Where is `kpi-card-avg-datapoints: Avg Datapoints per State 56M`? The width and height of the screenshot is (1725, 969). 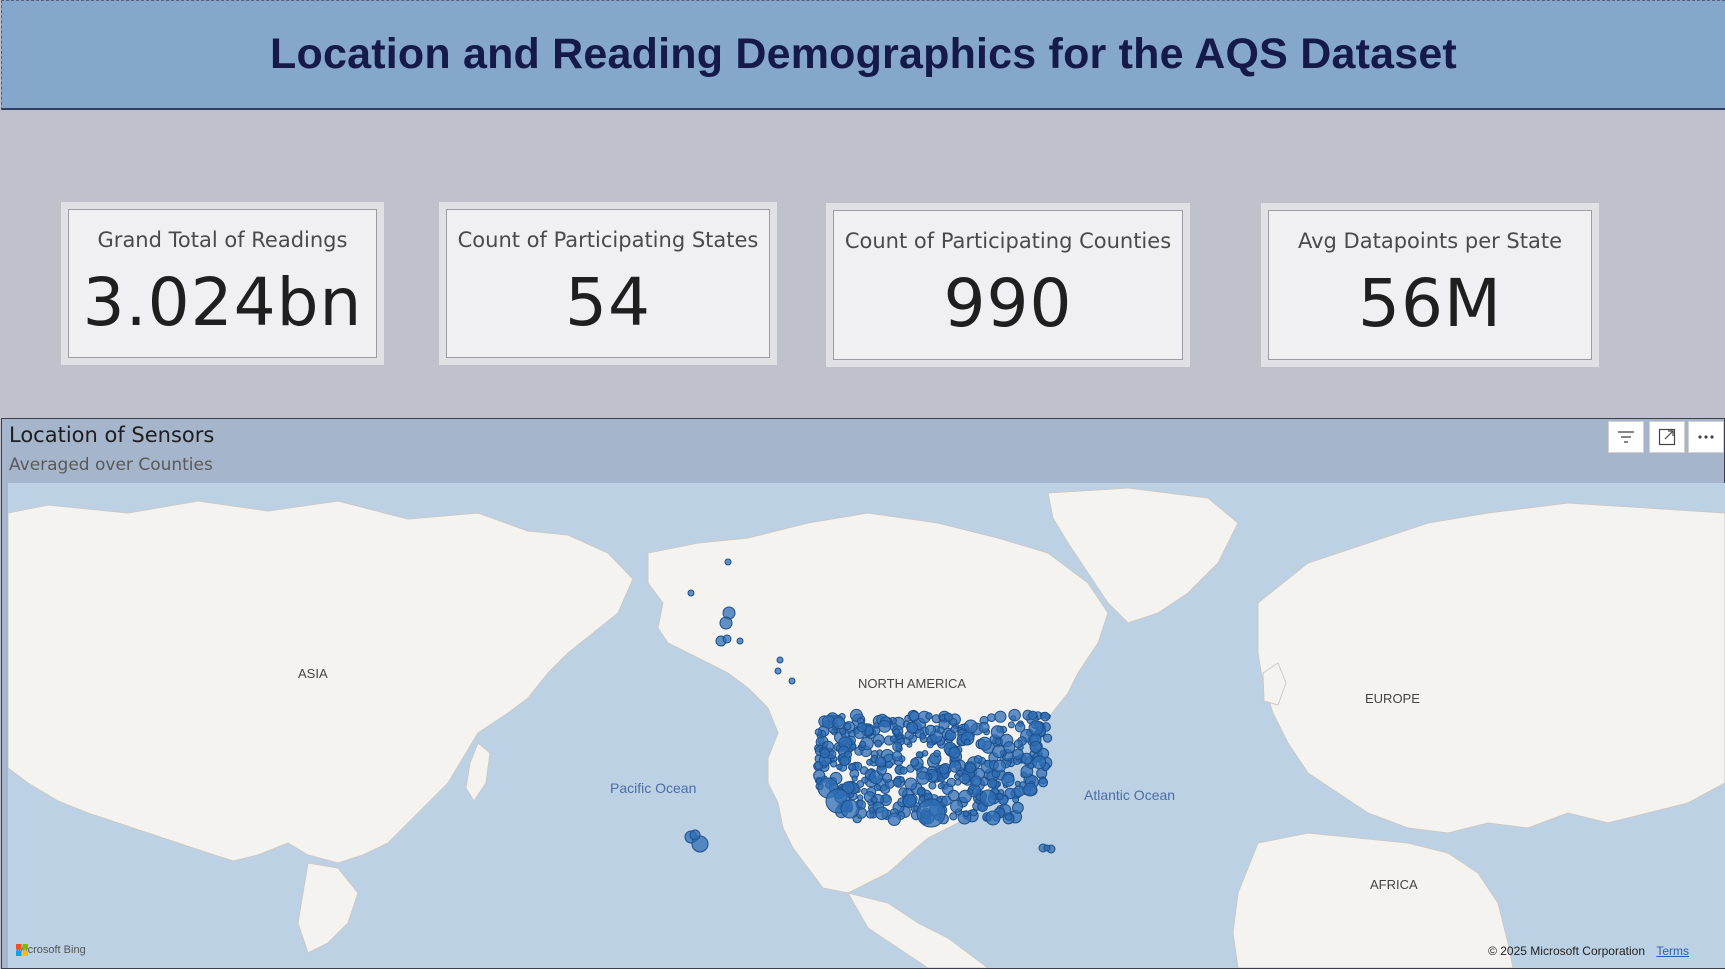
kpi-card-avg-datapoints: Avg Datapoints per State 56M is located at coordinates (1430, 285).